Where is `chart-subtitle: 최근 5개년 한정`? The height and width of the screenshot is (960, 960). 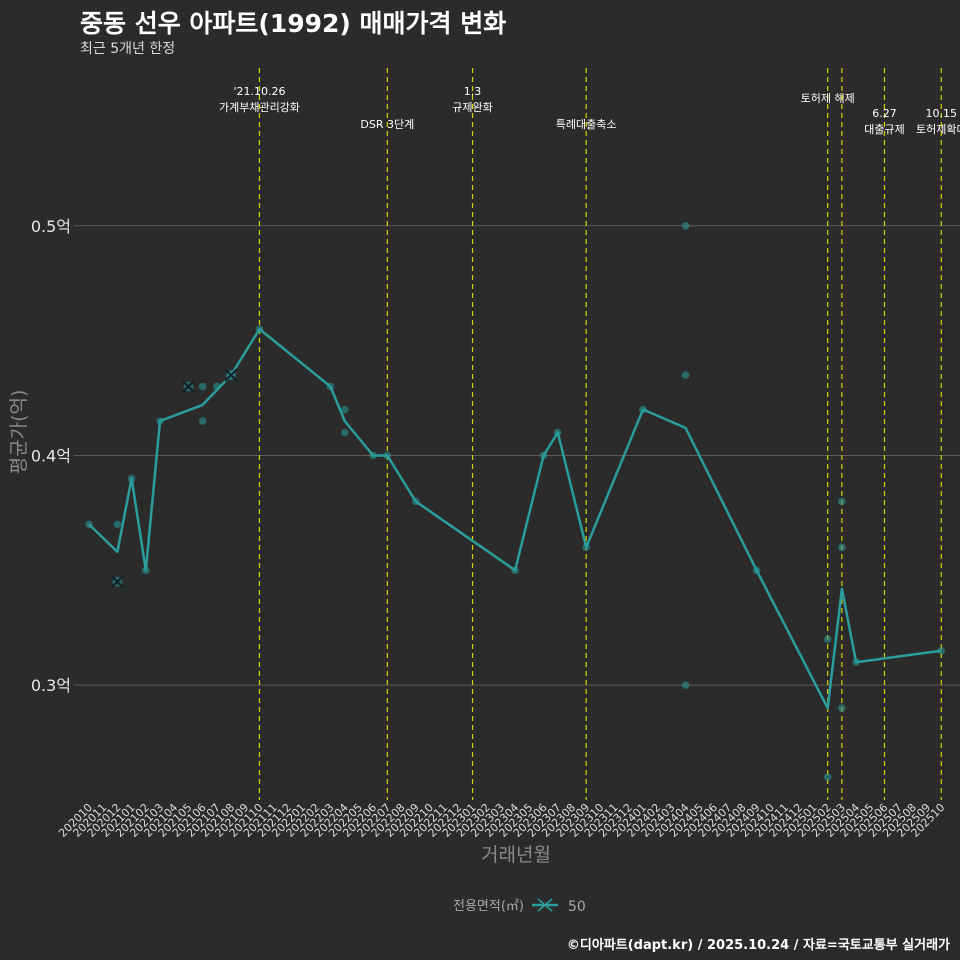
chart-subtitle: 최근 5개년 한정 is located at coordinates (128, 49).